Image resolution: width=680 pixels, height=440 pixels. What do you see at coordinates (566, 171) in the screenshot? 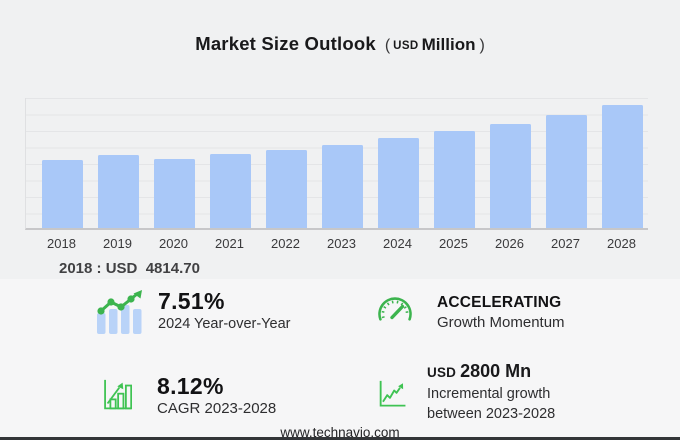
I see `bar-2027` at bounding box center [566, 171].